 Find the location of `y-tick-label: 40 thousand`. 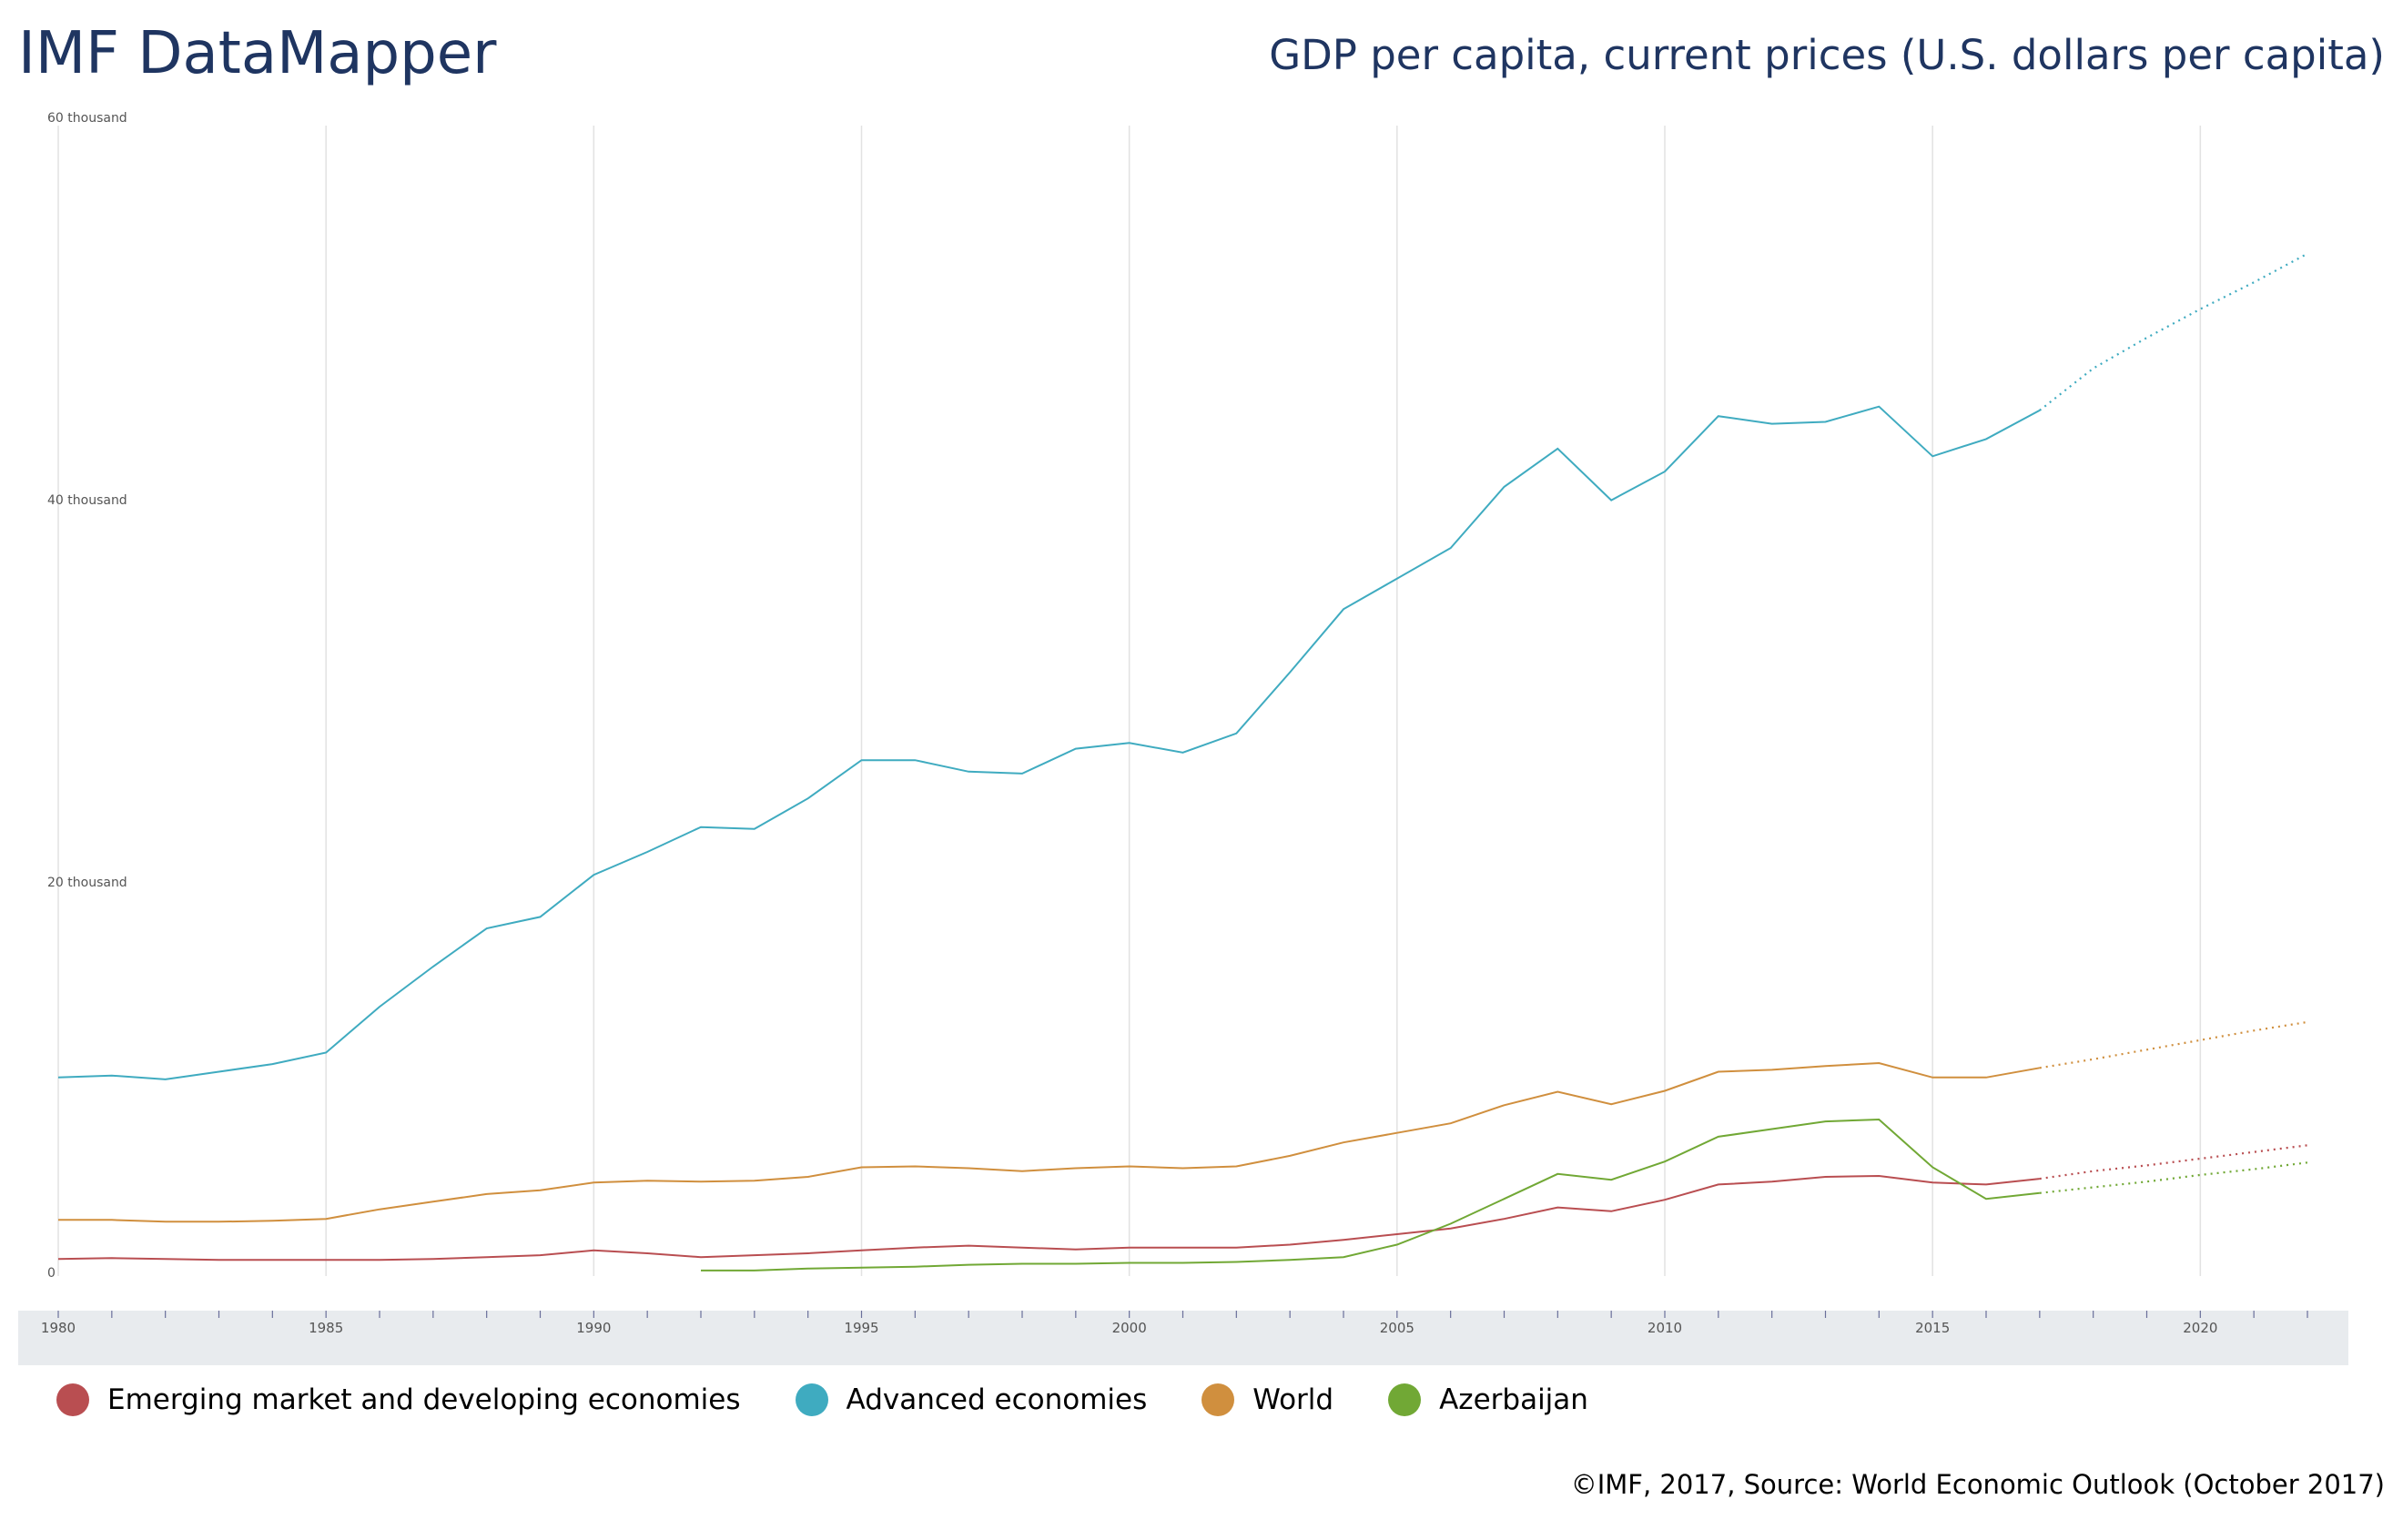

y-tick-label: 40 thousand is located at coordinates (87, 500).